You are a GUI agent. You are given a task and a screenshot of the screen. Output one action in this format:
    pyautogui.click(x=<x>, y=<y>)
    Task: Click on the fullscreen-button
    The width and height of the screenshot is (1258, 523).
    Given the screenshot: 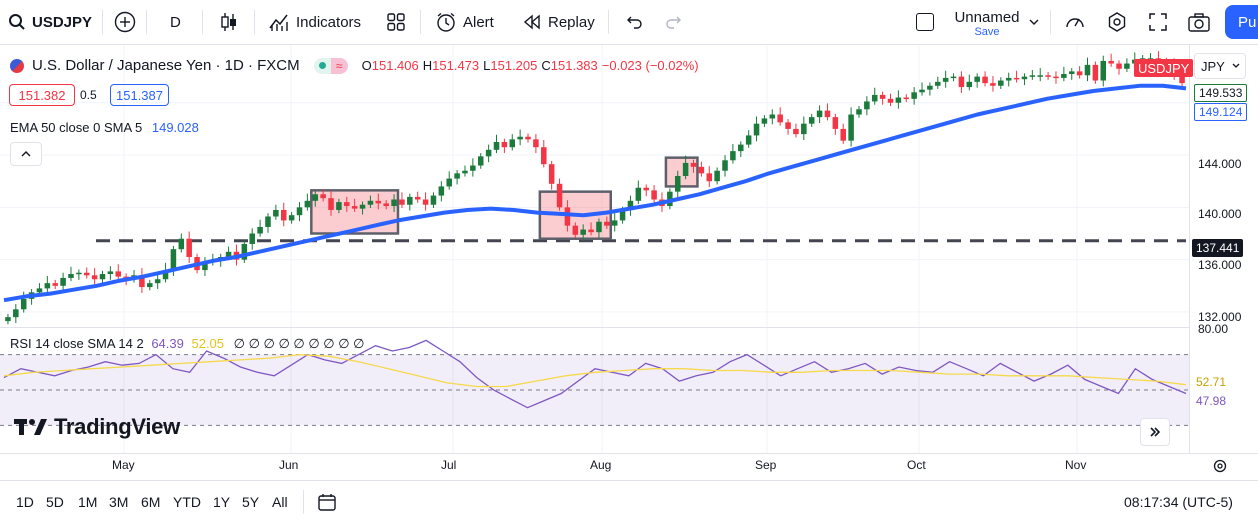 What is the action you would take?
    pyautogui.click(x=1158, y=22)
    